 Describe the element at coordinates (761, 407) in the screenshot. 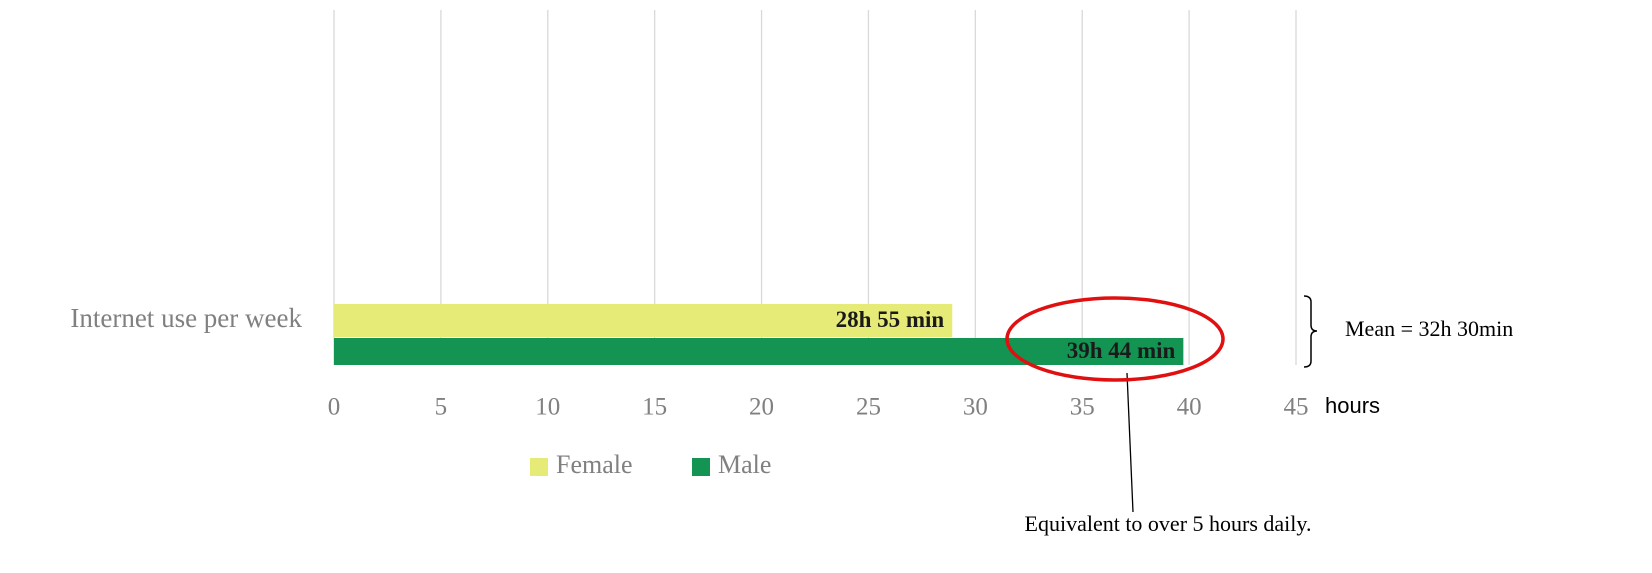

I see `x-tick-label: 20` at that location.